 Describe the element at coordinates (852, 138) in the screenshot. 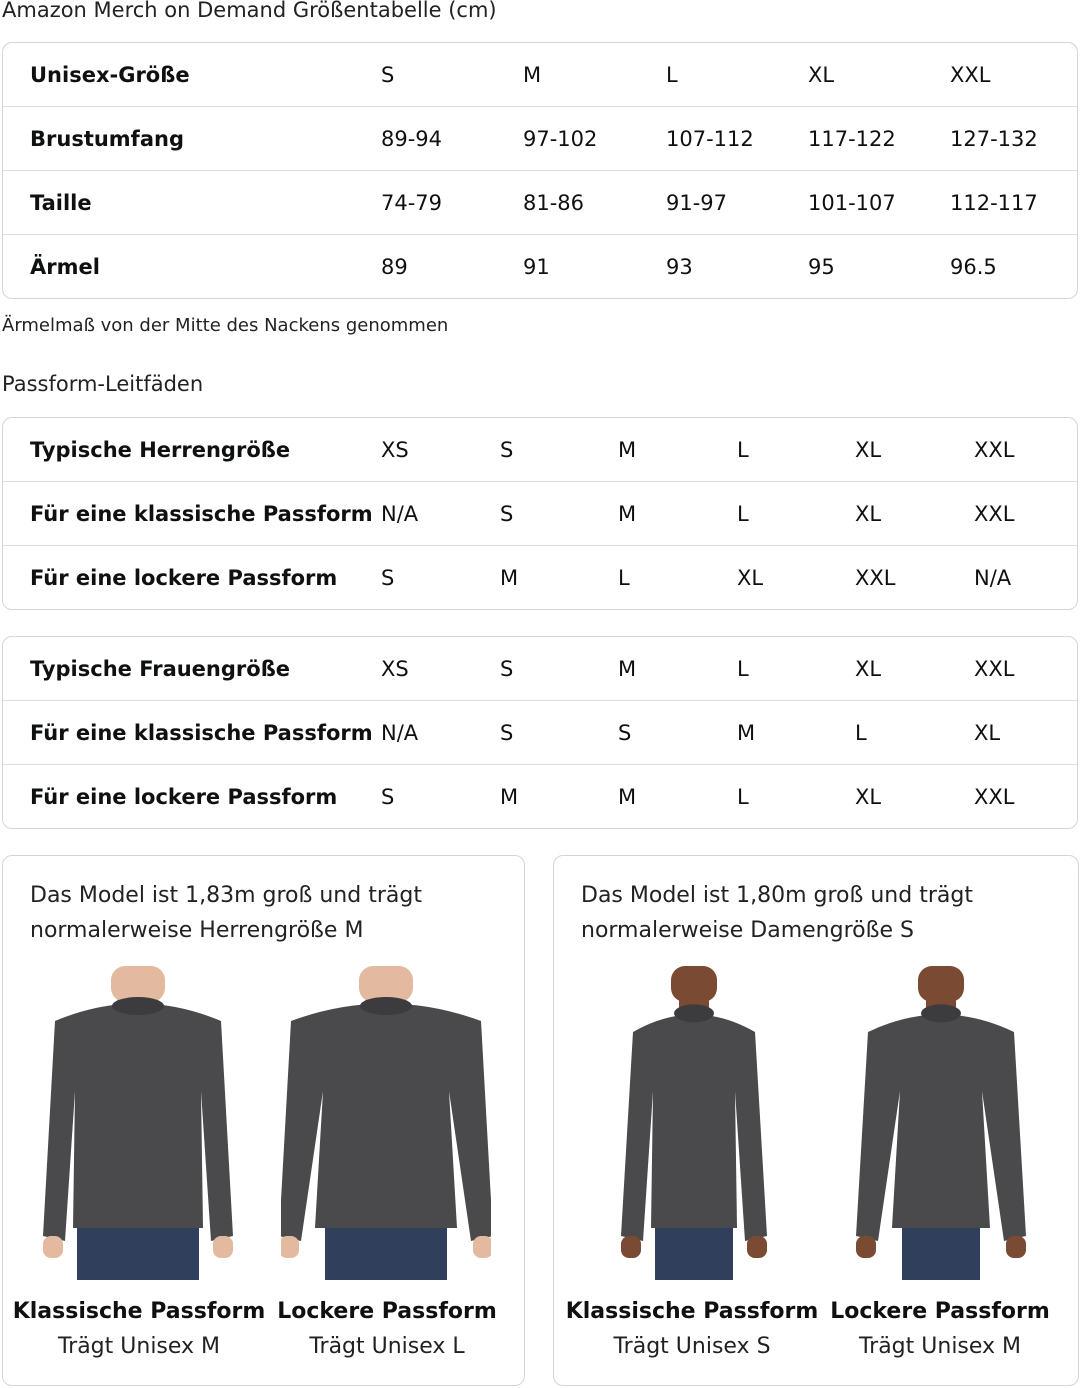

I see `table-cell: 117-122` at that location.